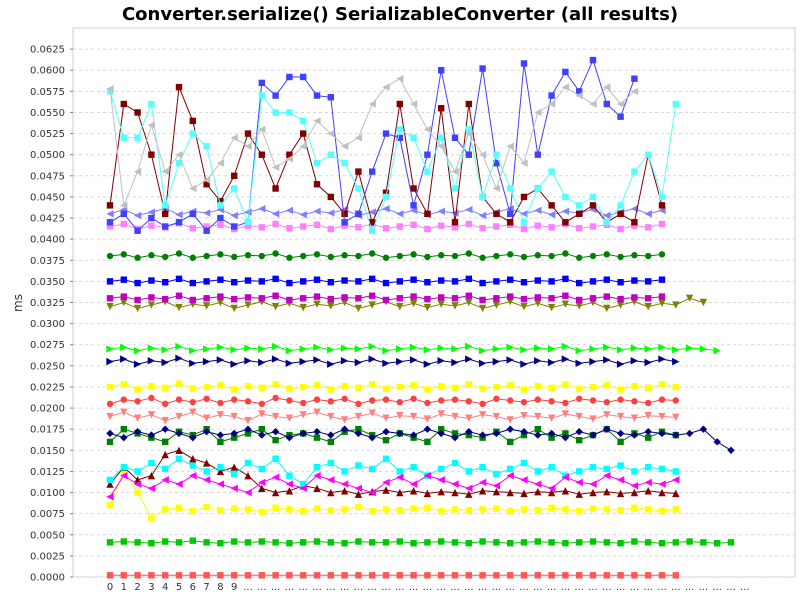 The width and height of the screenshot is (800, 600). I want to click on series-line, so click(420, 542).